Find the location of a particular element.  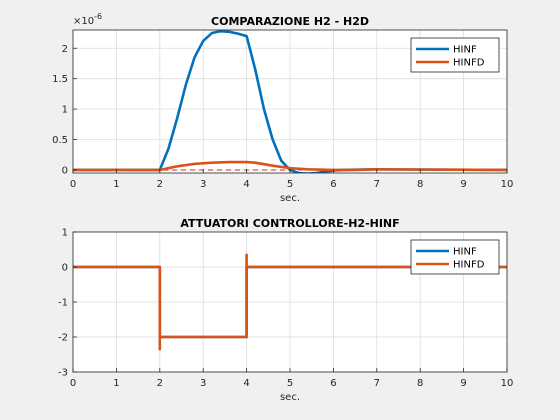

series-line-hinfd is located at coordinates (290, 166).